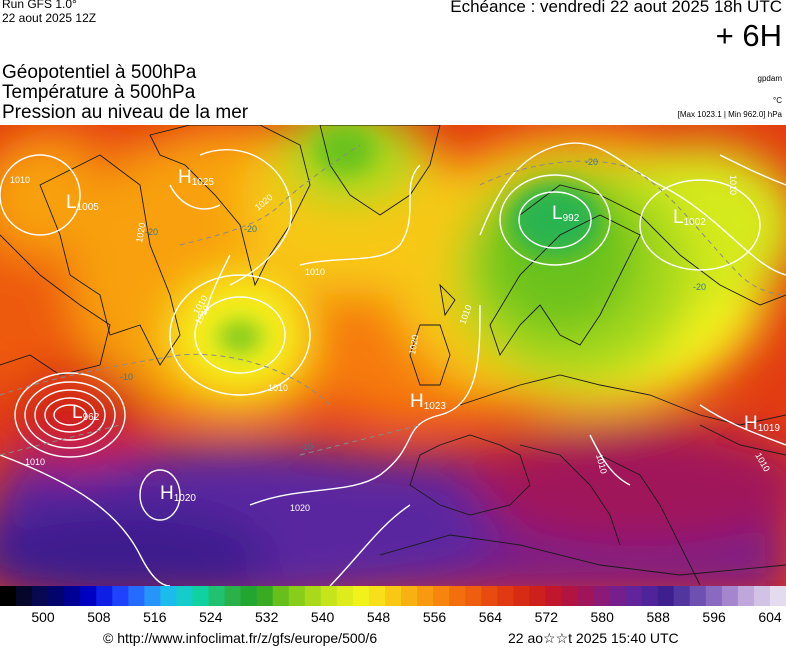  I want to click on high-1023: H1023, so click(428, 401).